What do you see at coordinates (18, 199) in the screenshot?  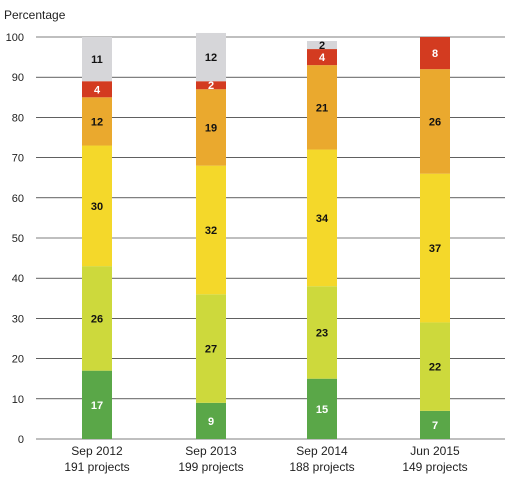 I see `y-tick-label: 60` at bounding box center [18, 199].